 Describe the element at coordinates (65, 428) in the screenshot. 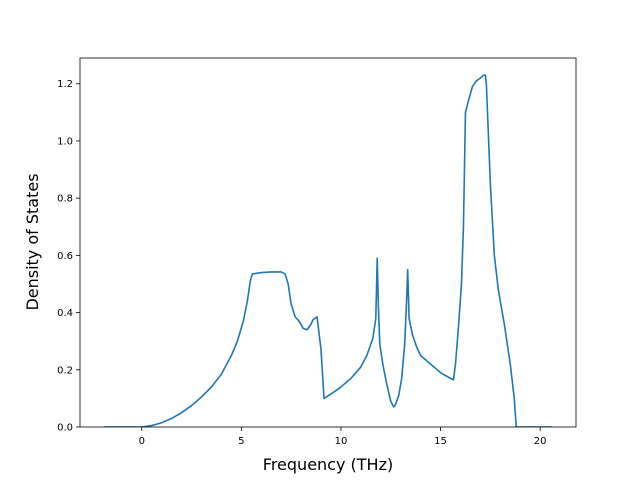

I see `y-tick-label: 0.0` at that location.